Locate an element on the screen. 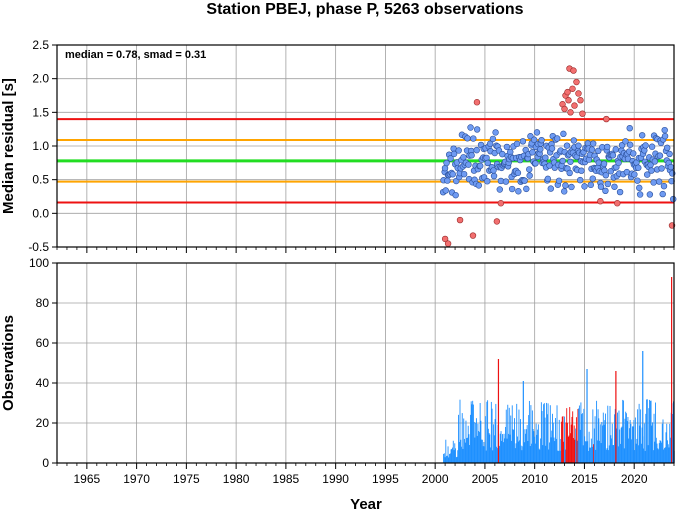 Image resolution: width=678 pixels, height=511 pixels. observation-bars is located at coordinates (559, 370).